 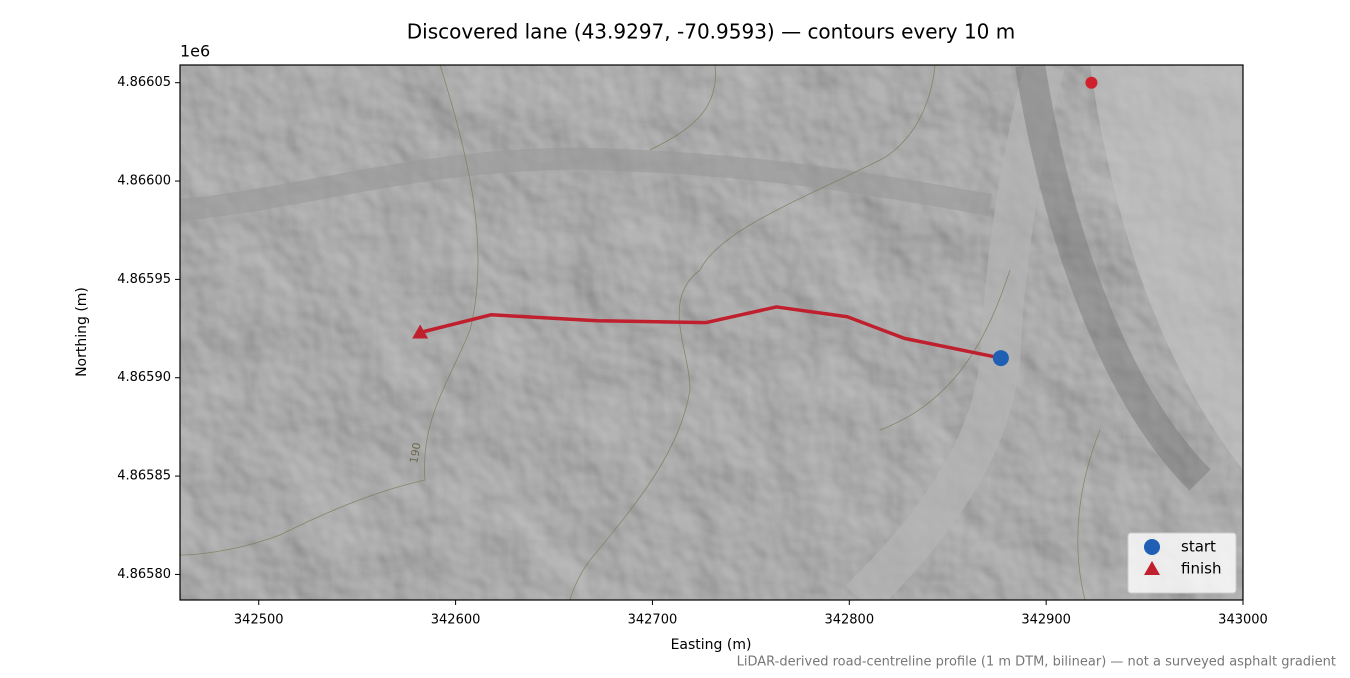 What do you see at coordinates (1198, 547) in the screenshot?
I see `legend-label: start` at bounding box center [1198, 547].